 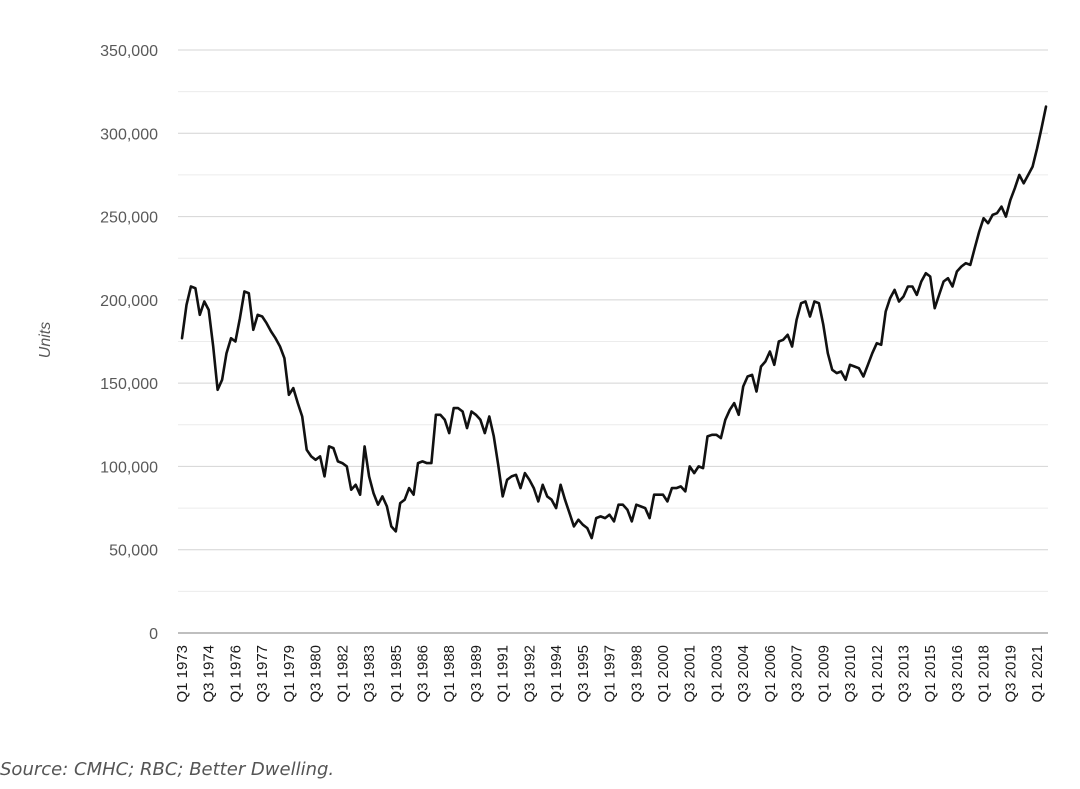 I want to click on y-tick-label: 0, so click(x=153, y=634).